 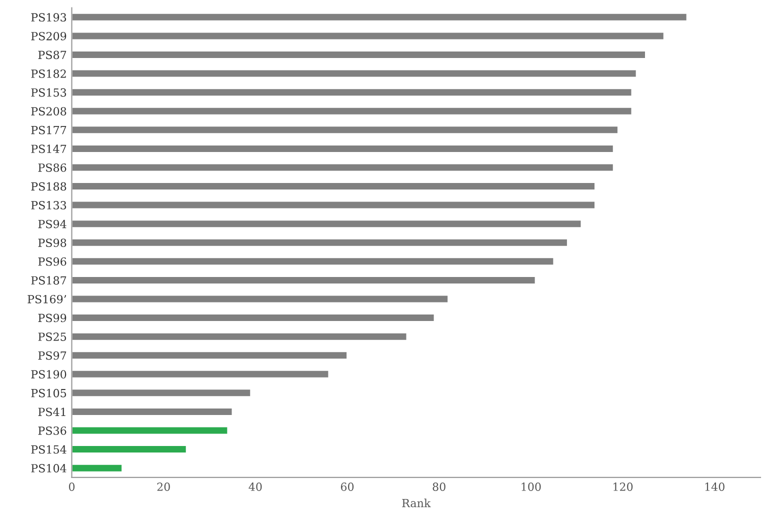 What do you see at coordinates (52, 318) in the screenshot?
I see `y-tick-label: PS99` at bounding box center [52, 318].